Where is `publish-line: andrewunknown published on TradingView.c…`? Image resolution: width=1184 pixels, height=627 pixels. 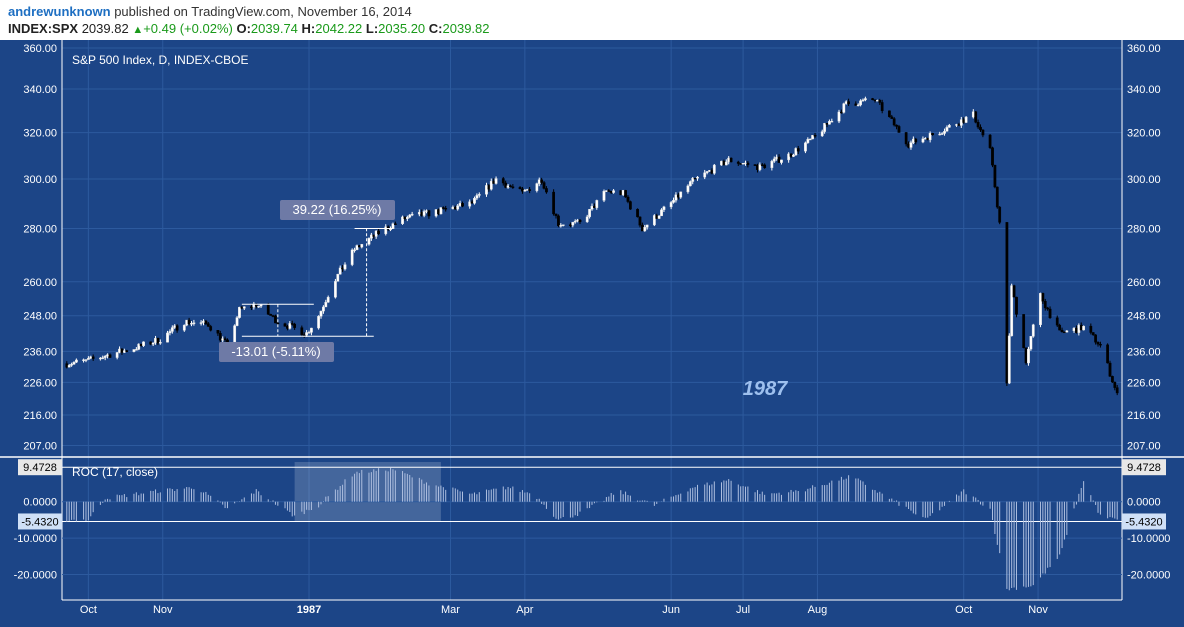
publish-line: andrewunknown published on TradingView.c… is located at coordinates (210, 11).